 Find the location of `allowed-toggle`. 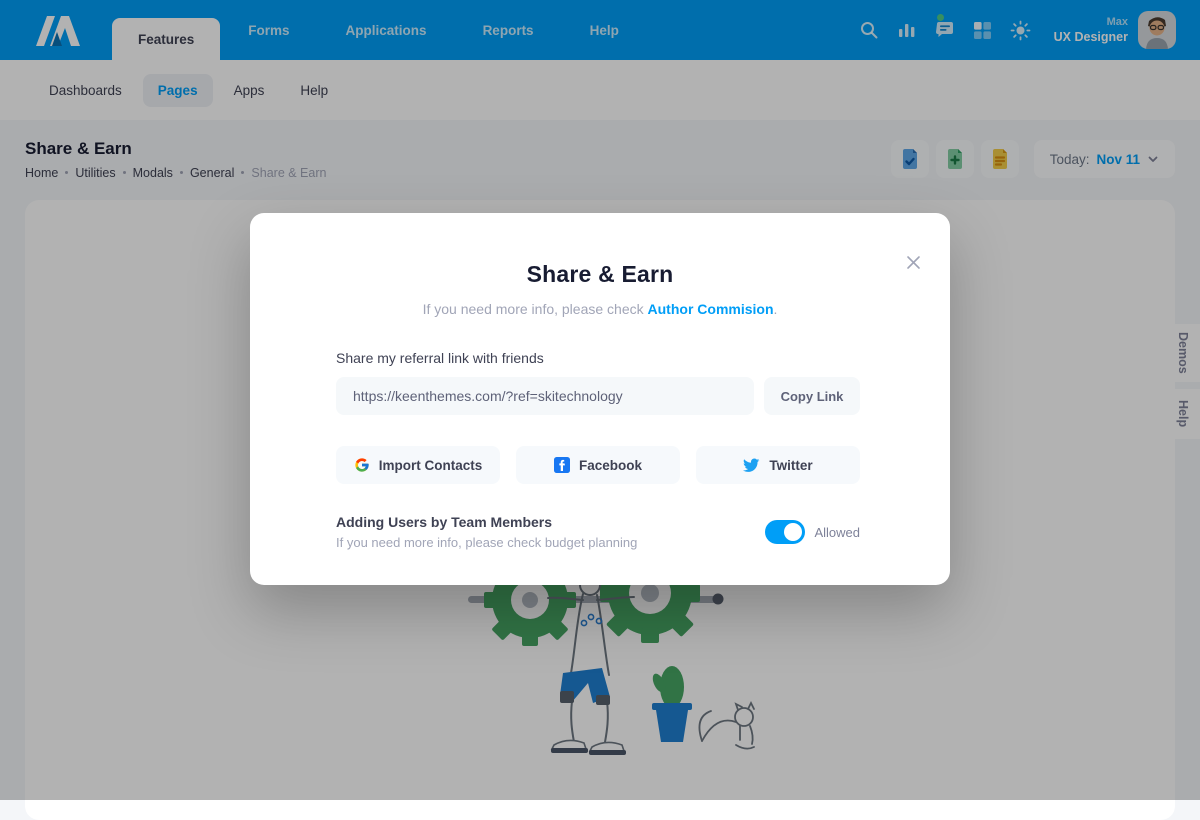

allowed-toggle is located at coordinates (785, 532).